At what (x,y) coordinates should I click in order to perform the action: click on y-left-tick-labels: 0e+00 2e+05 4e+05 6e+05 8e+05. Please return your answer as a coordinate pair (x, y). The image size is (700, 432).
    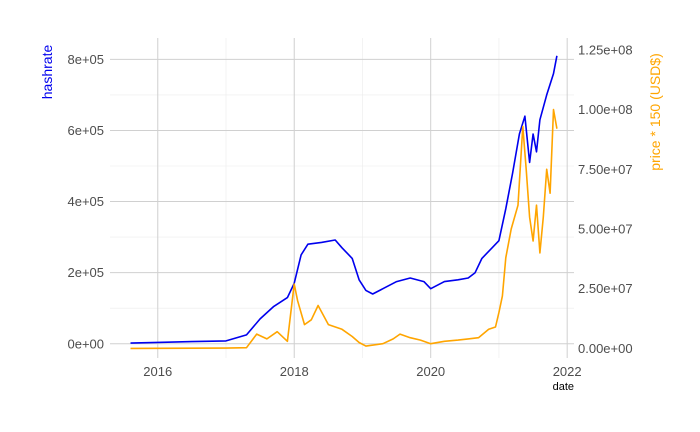
    Looking at the image, I should click on (85, 201).